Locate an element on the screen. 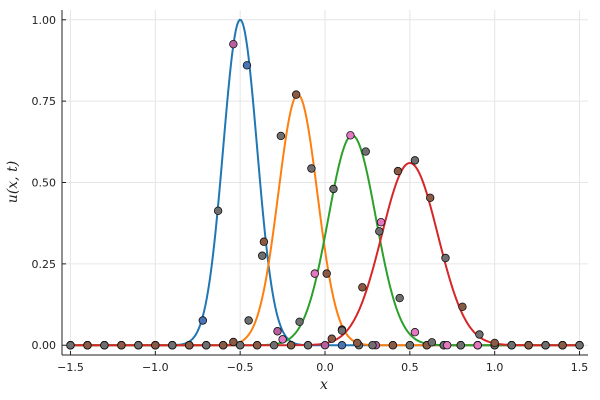 The image size is (600, 400). x-tick-label: −1.5 is located at coordinates (70, 367).